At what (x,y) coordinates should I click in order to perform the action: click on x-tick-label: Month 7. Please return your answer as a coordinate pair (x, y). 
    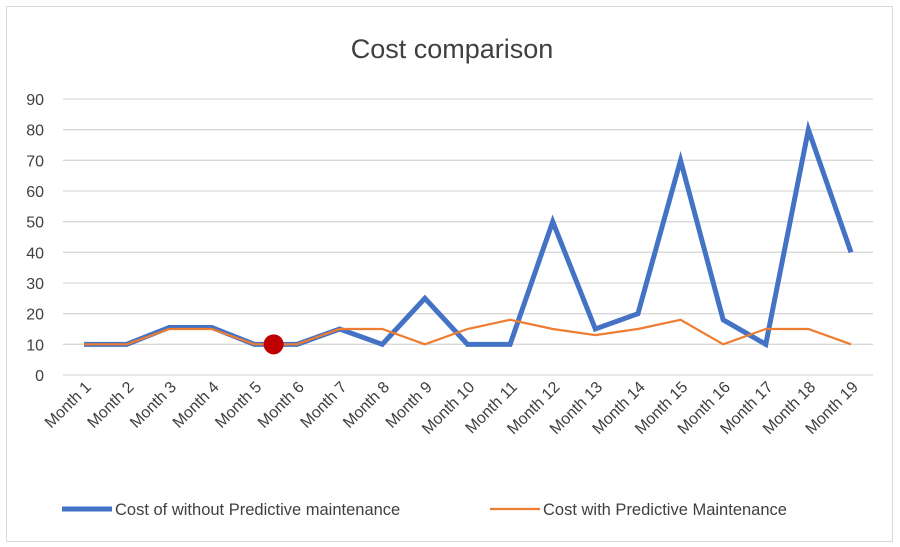
    Looking at the image, I should click on (324, 405).